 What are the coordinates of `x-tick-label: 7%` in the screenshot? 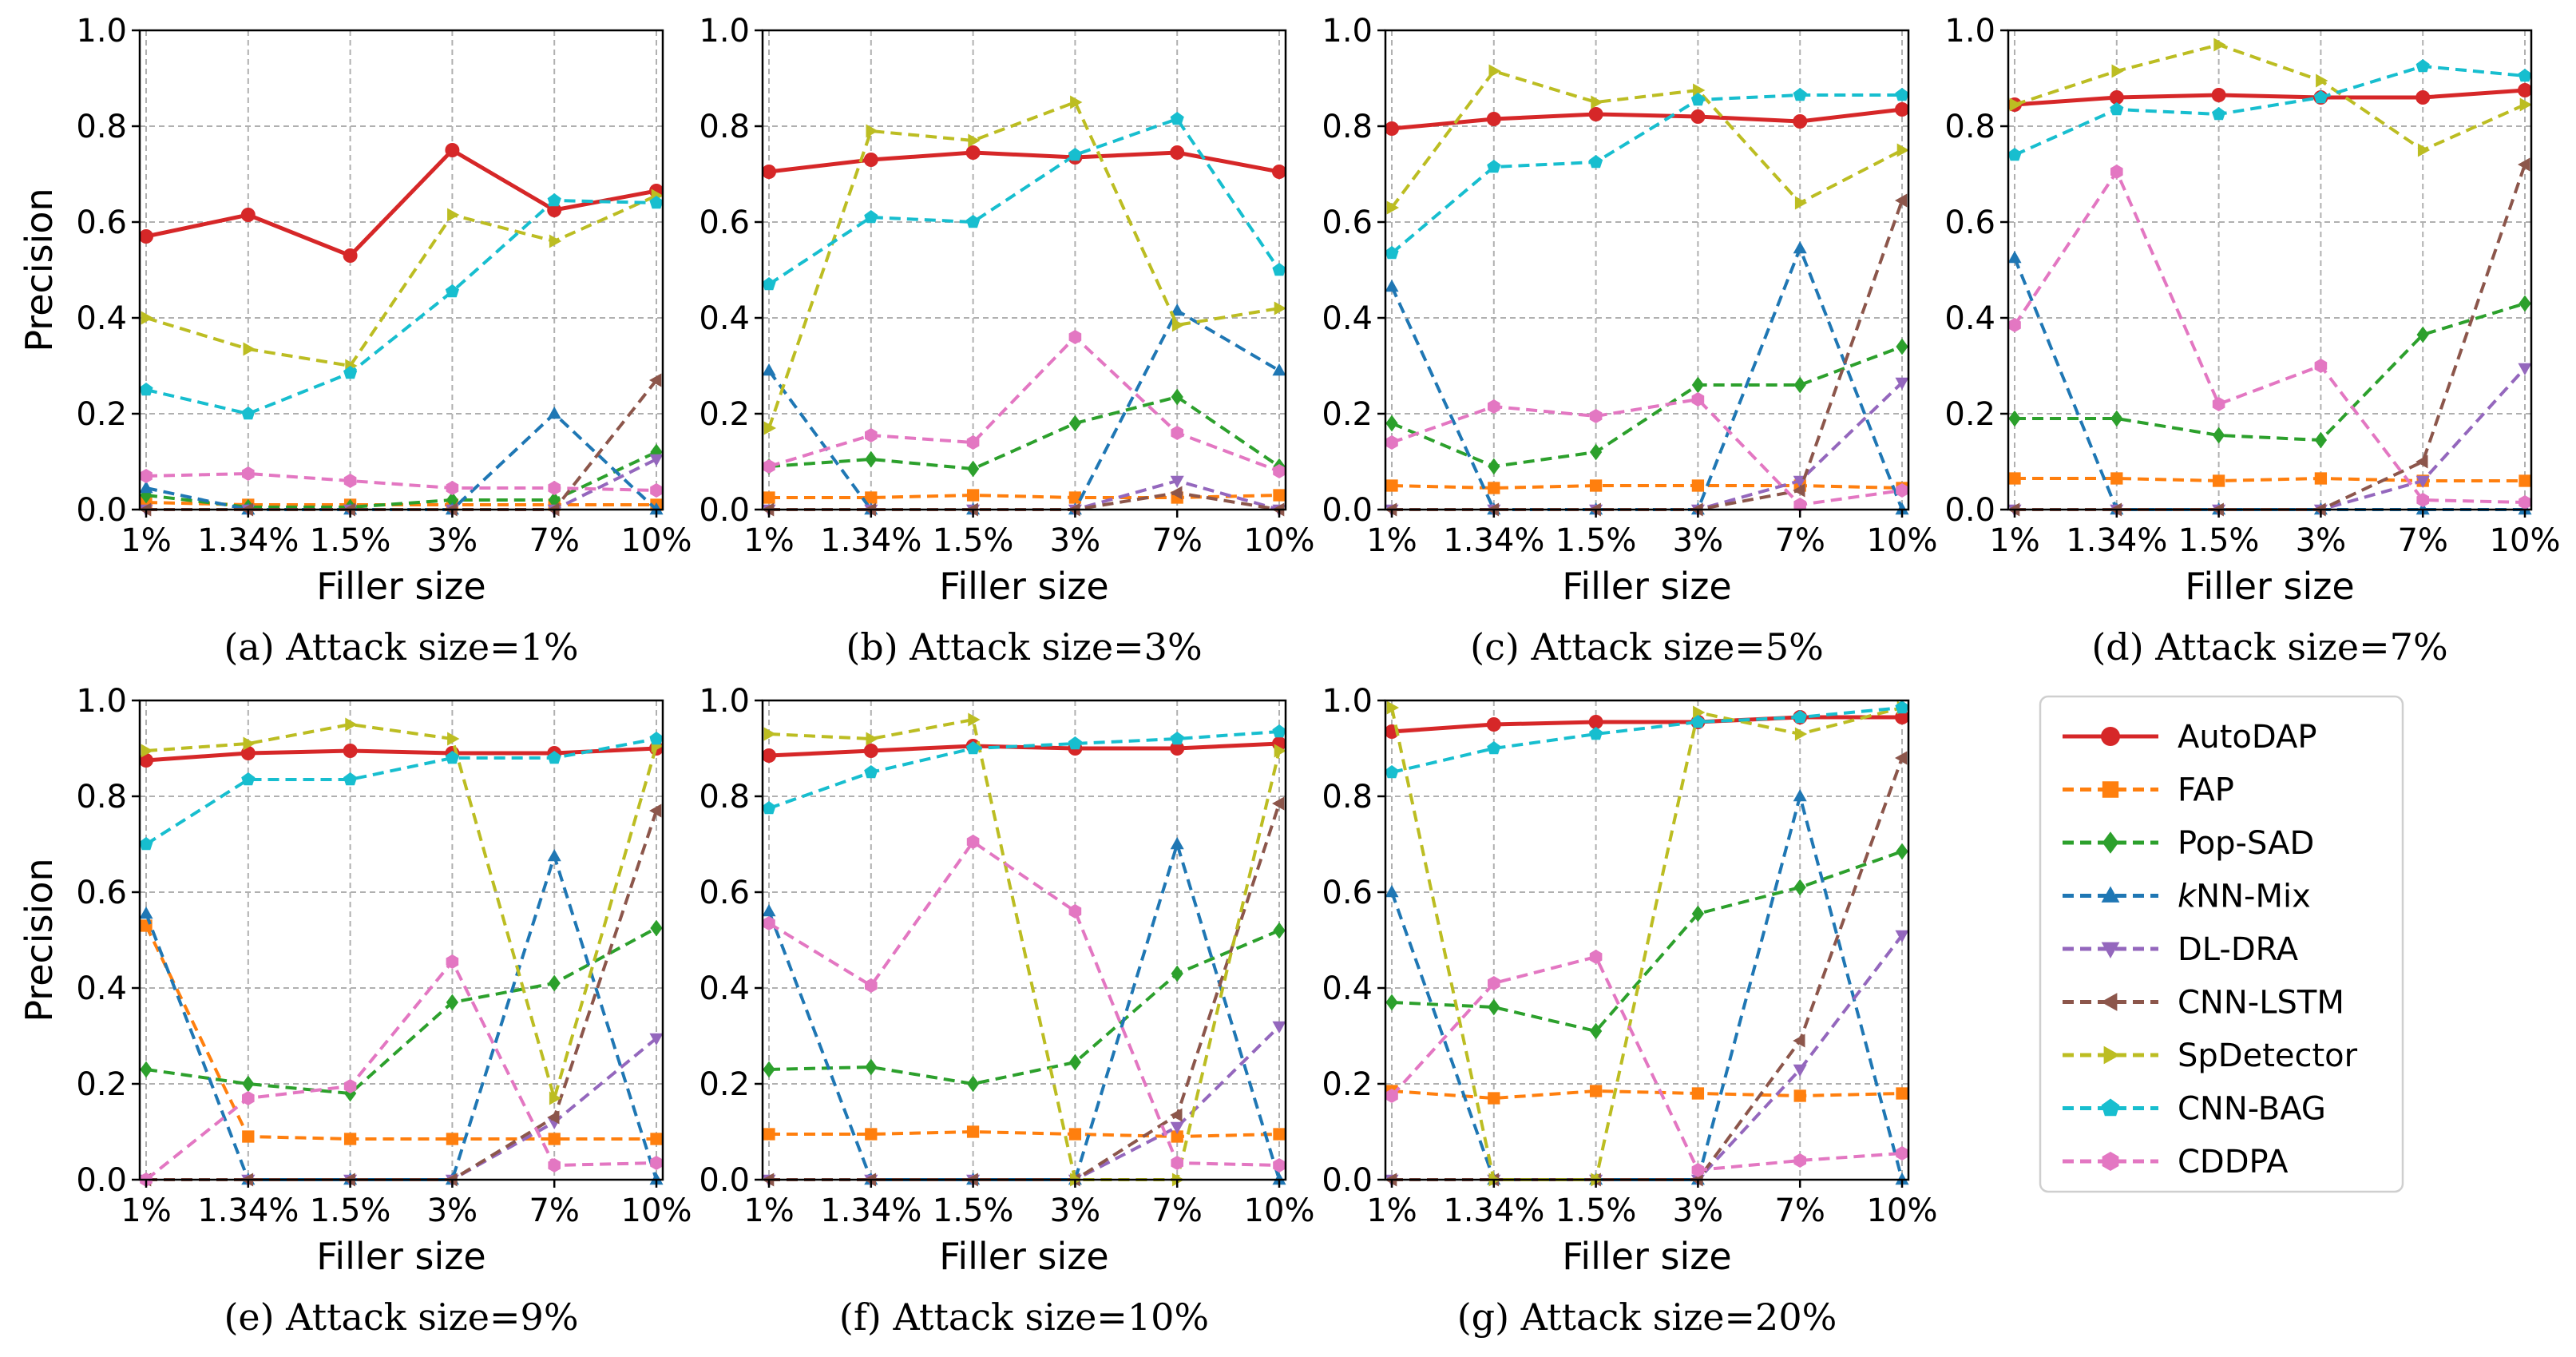 It's located at (1799, 1210).